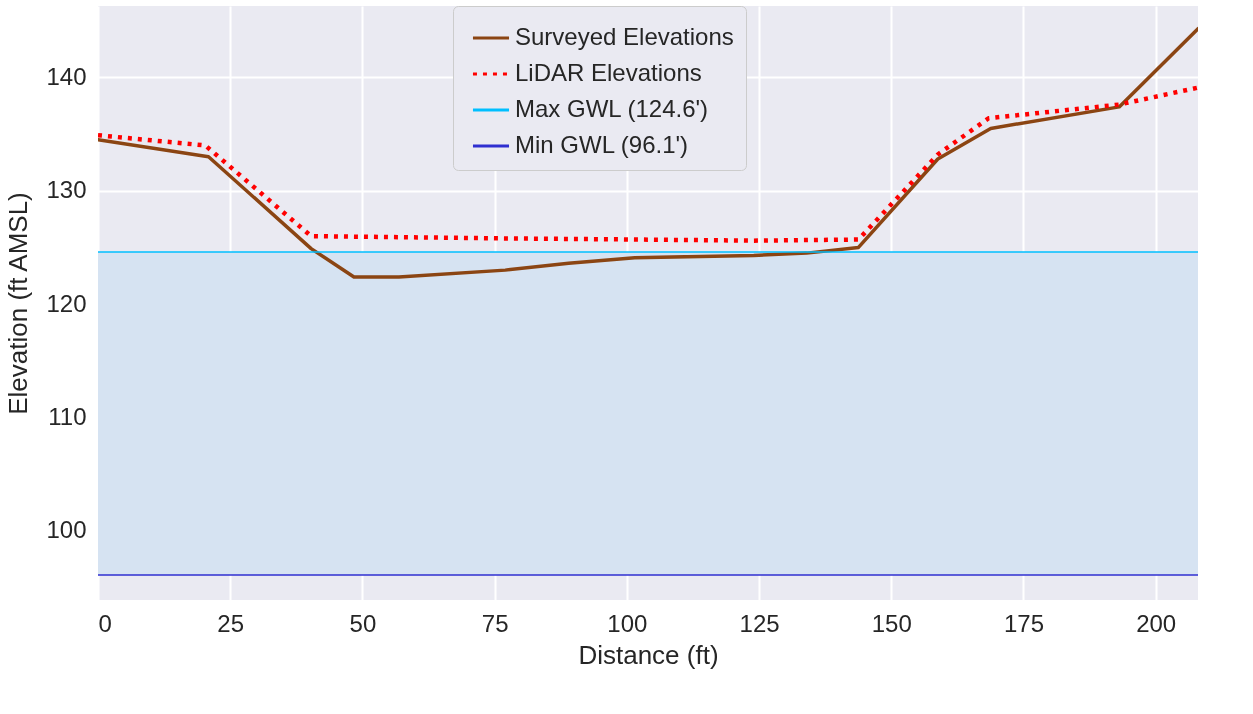  What do you see at coordinates (608, 72) in the screenshot?
I see `legend-label: LiDAR Elevations` at bounding box center [608, 72].